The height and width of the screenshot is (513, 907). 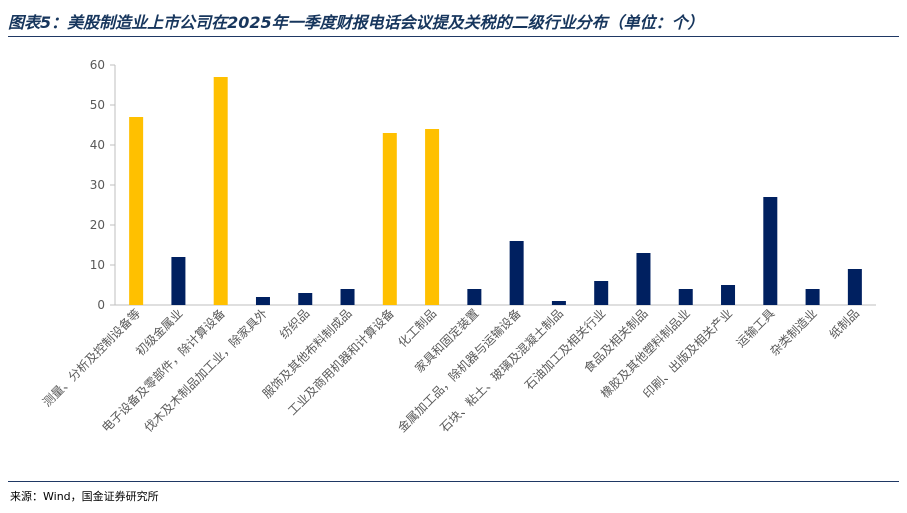 What do you see at coordinates (84, 496) in the screenshot?
I see `source-note: 来源：Wind，国金证券研究所` at bounding box center [84, 496].